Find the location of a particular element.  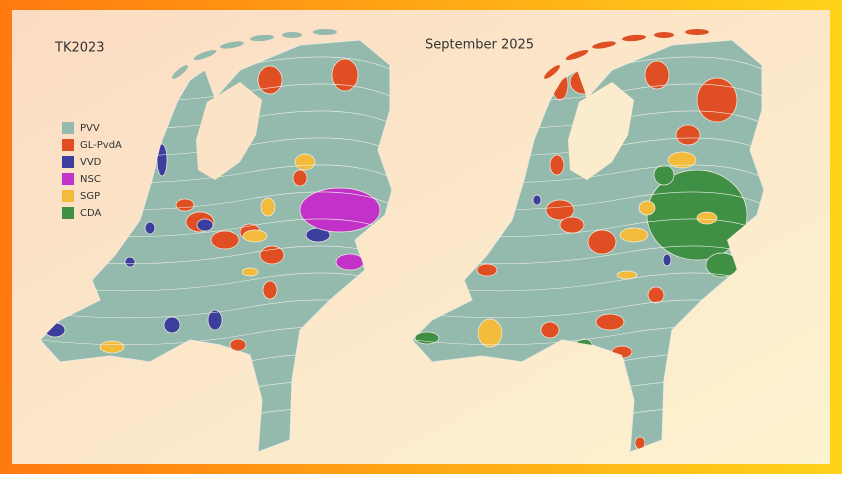

legend-label: SGP is located at coordinates (90, 196).